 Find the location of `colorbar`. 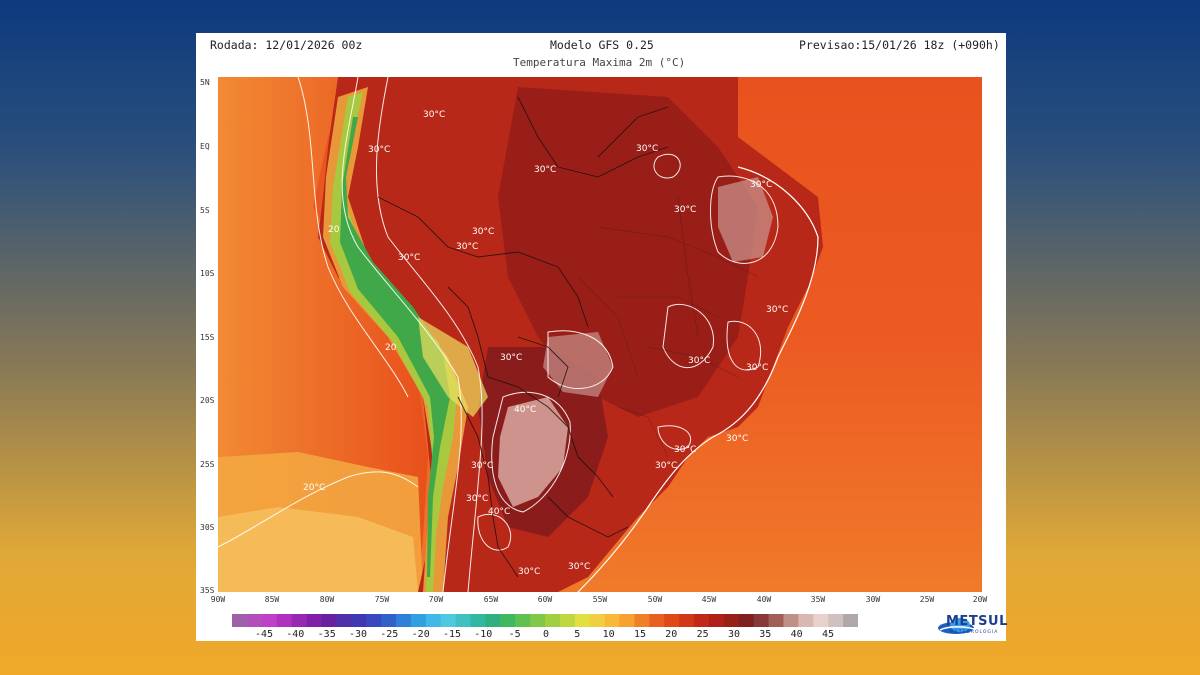

colorbar is located at coordinates (545, 620).